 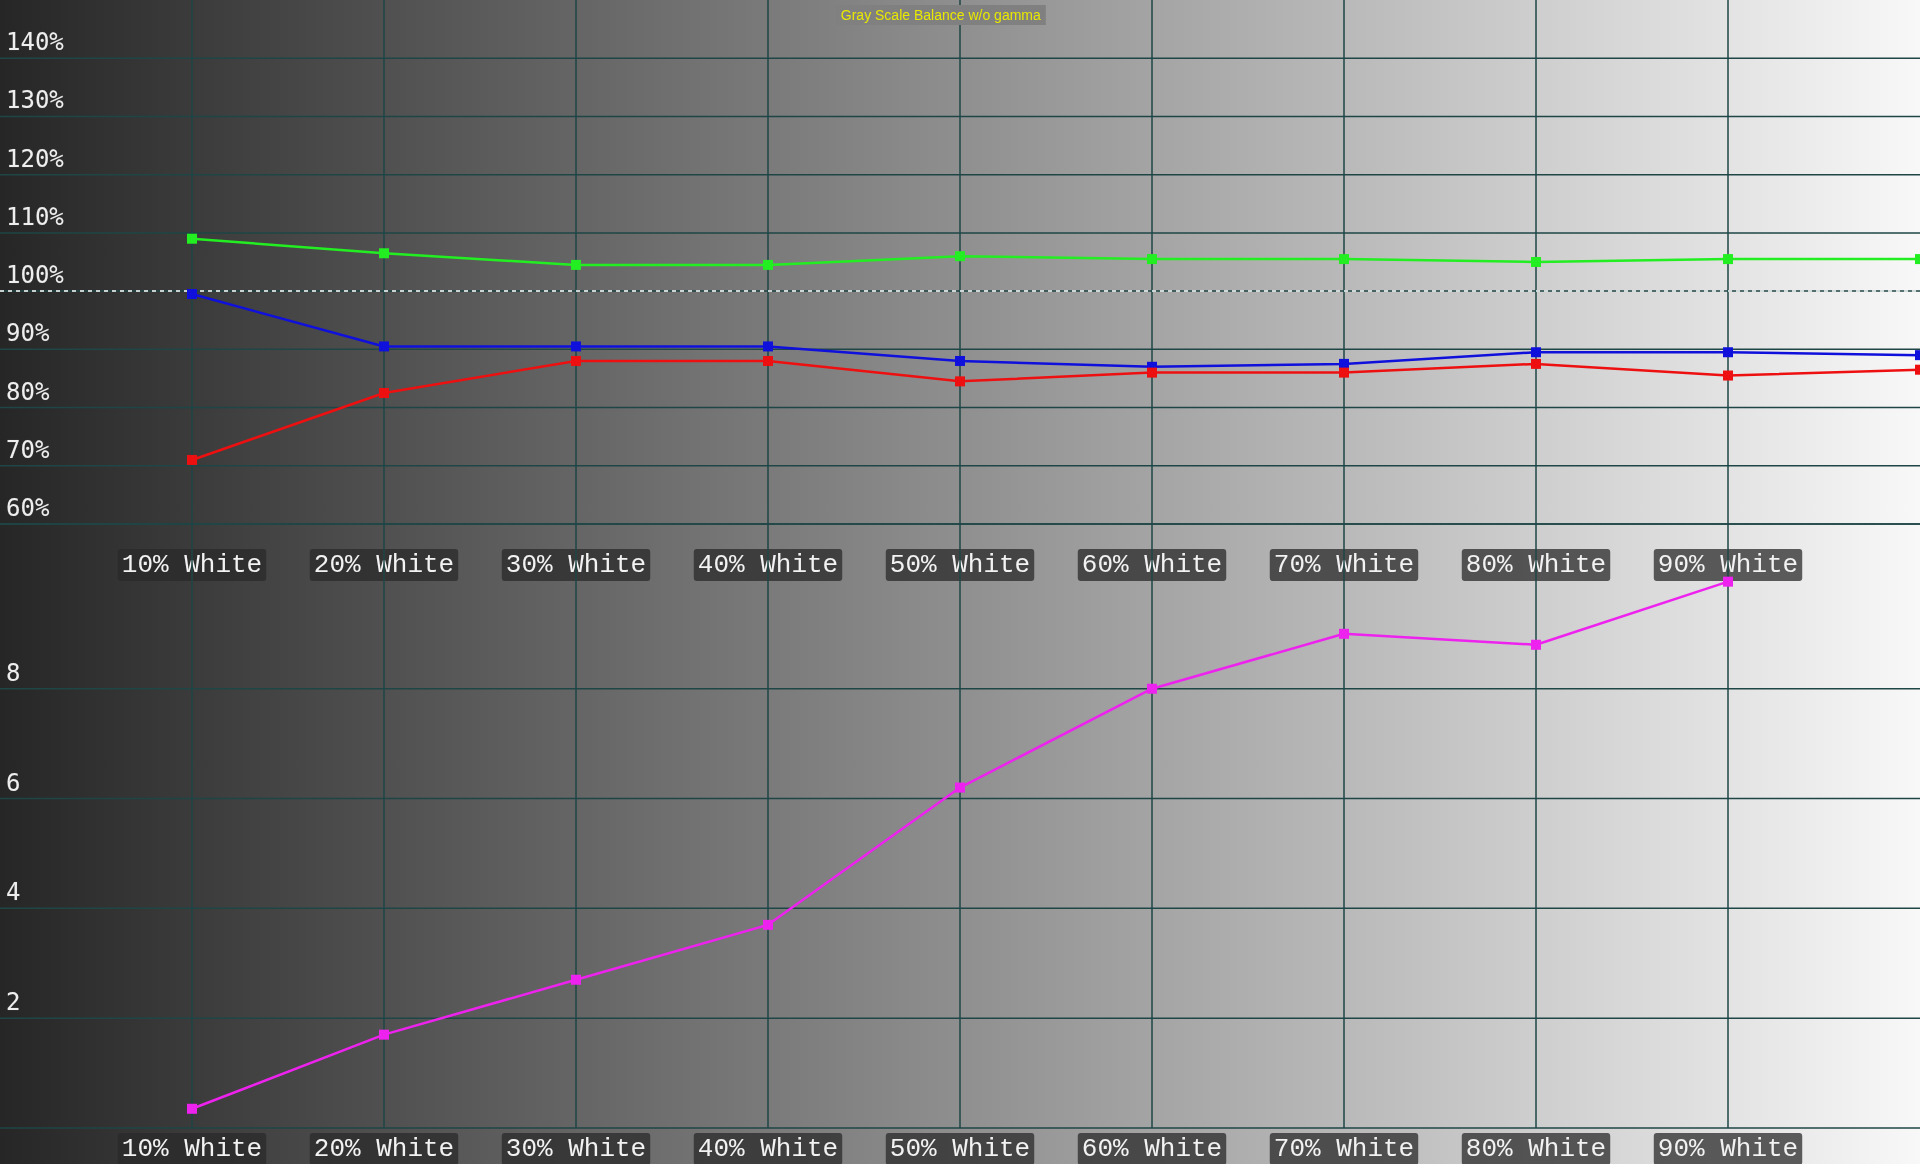 What do you see at coordinates (13, 782) in the screenshot?
I see `y-tick-label: 6` at bounding box center [13, 782].